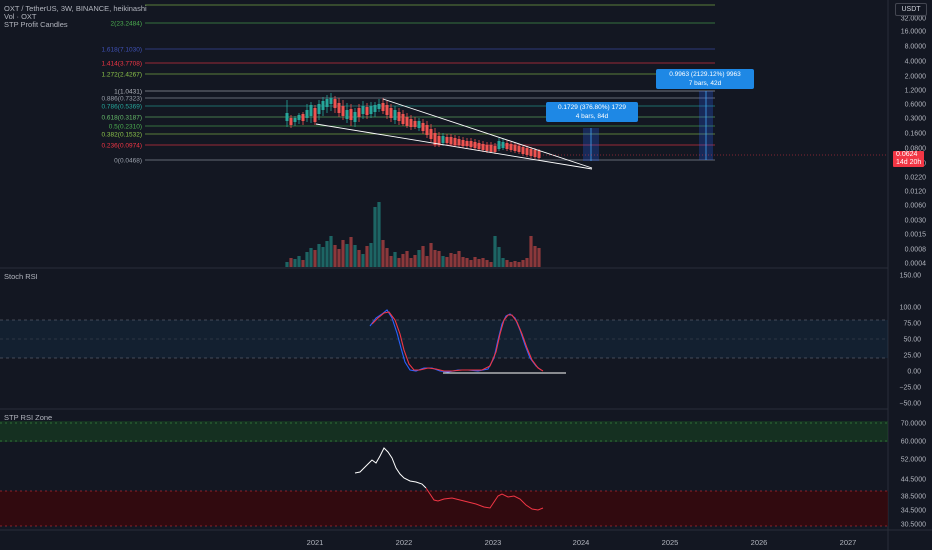  I want to click on measure-callout-2: 0.1729 (376.80%) 1729 4 bars, 84d, so click(592, 112).